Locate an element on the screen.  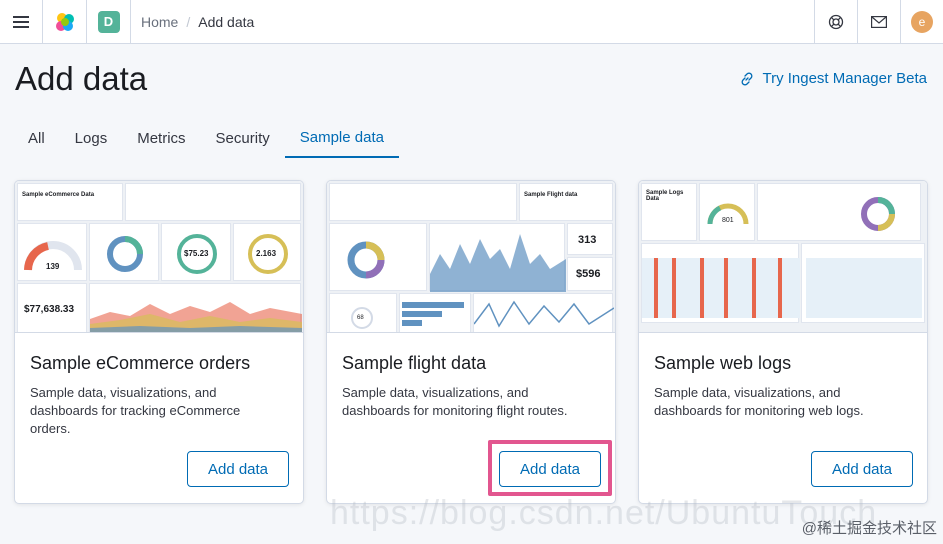
elastic-logo is located at coordinates (65, 22).